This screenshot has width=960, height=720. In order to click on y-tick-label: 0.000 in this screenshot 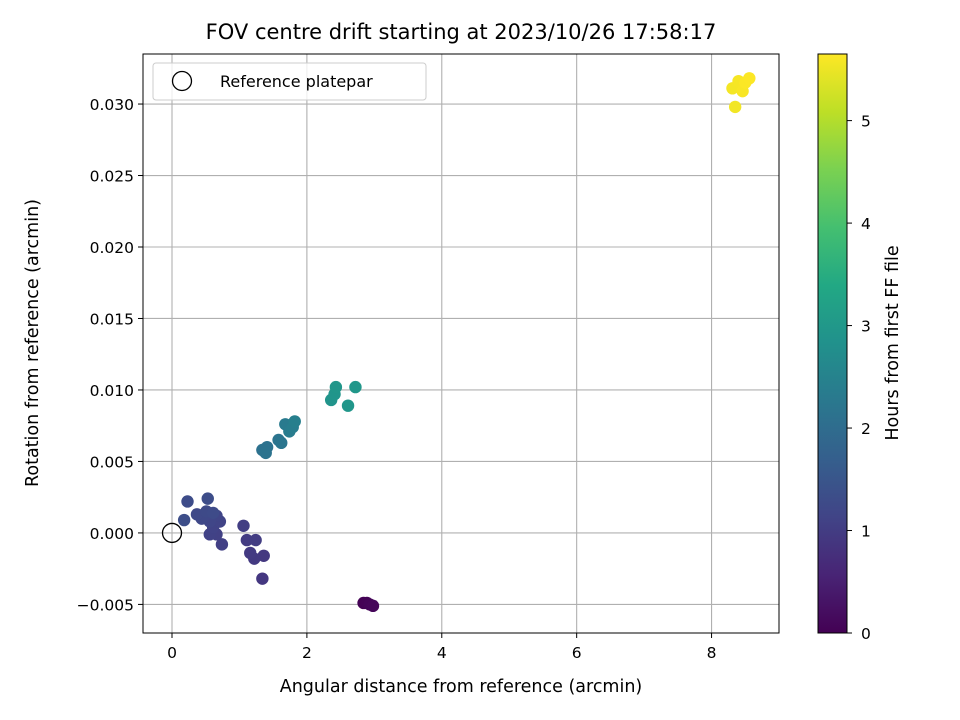, I will do `click(112, 534)`.